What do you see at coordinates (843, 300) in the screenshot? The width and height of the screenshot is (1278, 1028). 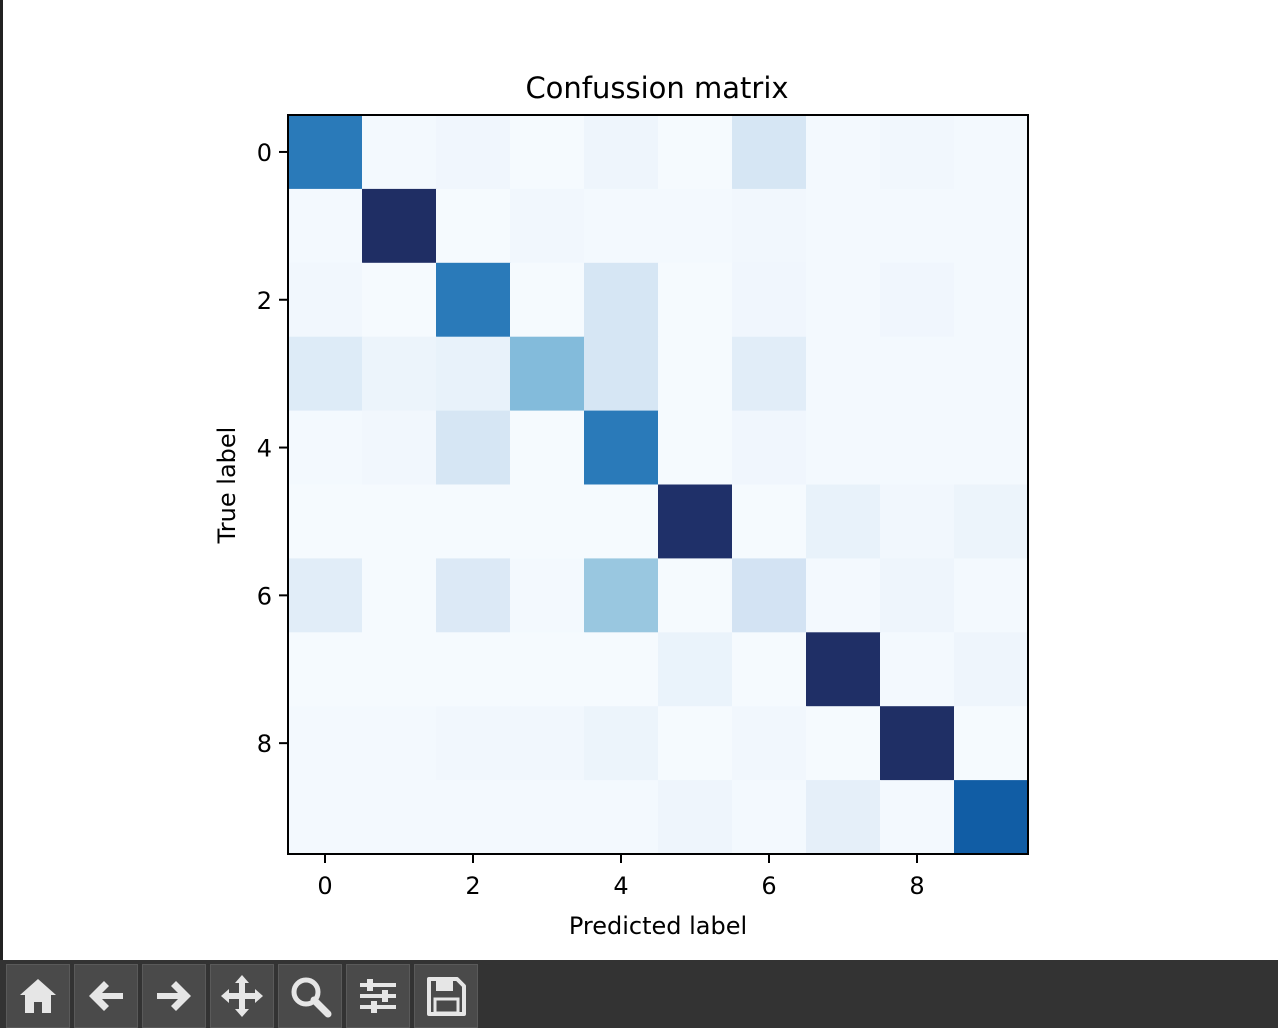 I see `heatmap-cell-r2-c7` at bounding box center [843, 300].